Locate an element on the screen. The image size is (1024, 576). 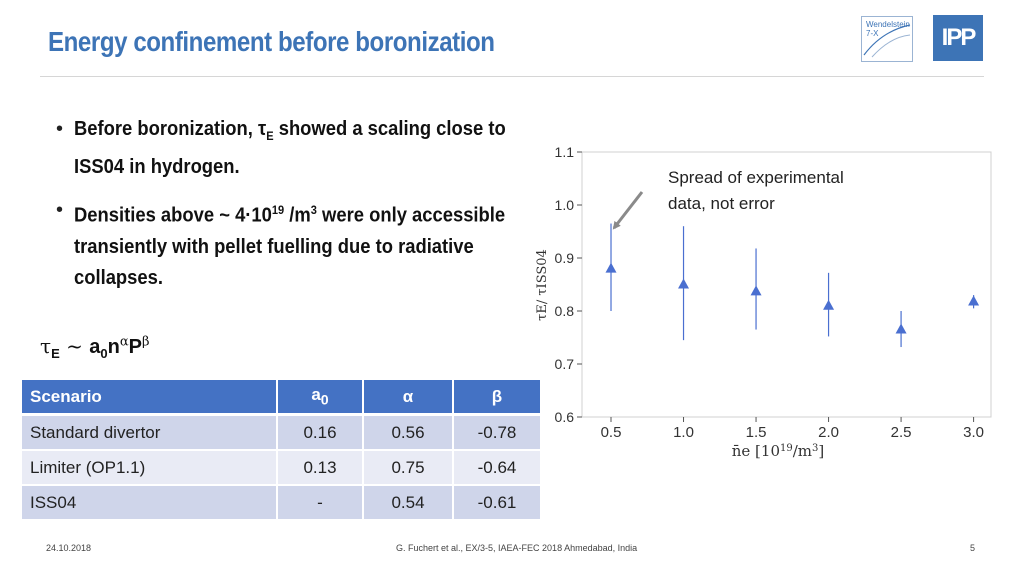
table-header-row: Scenario a0 α β is located at coordinates (282, 398).